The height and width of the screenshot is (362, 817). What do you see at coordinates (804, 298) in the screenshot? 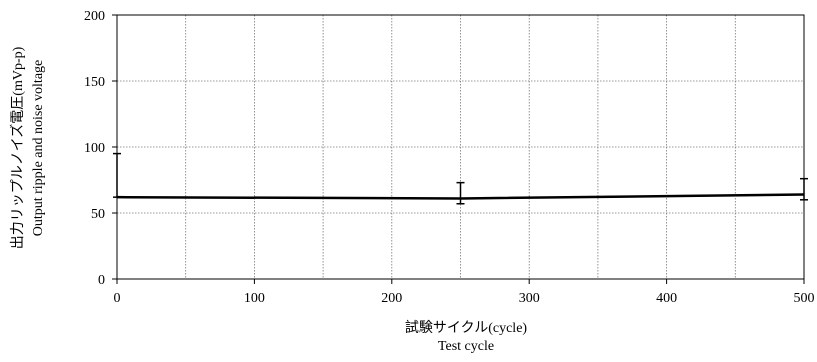
I see `x-tick-label-500: 500` at bounding box center [804, 298].